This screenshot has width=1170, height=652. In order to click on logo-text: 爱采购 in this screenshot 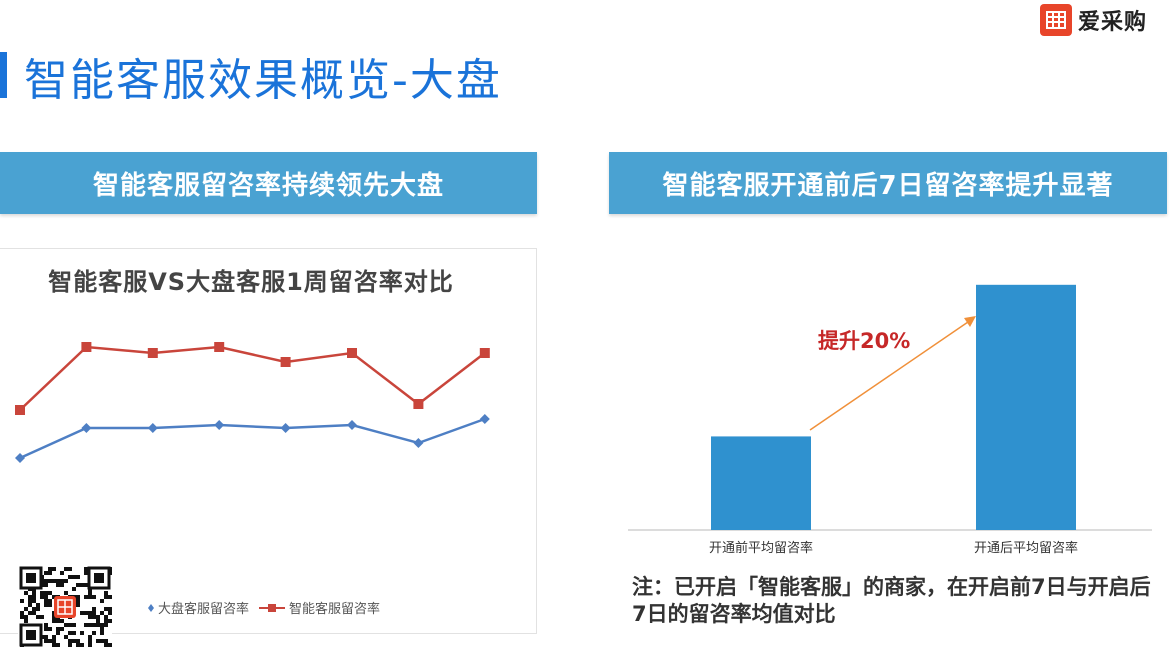, I will do `click(1113, 22)`.